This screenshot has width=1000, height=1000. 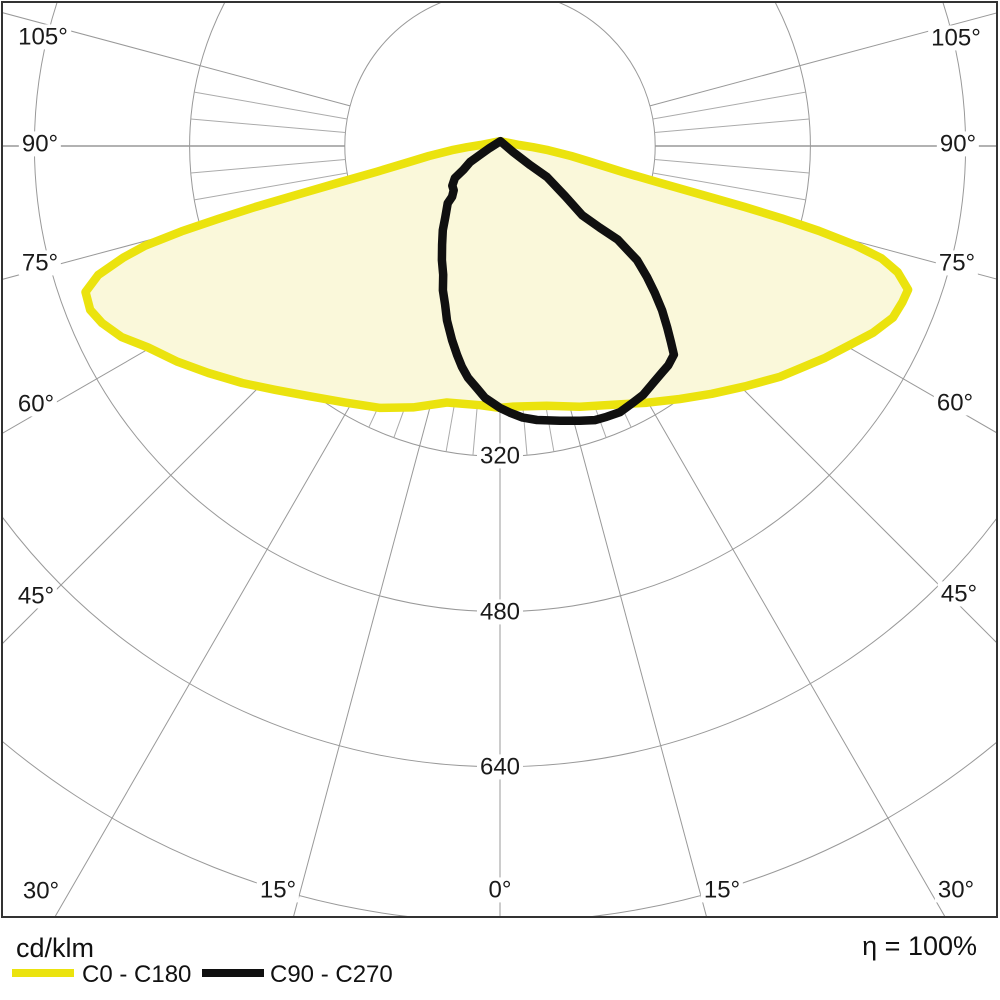 I want to click on angle-label: 0°, so click(x=500, y=890).